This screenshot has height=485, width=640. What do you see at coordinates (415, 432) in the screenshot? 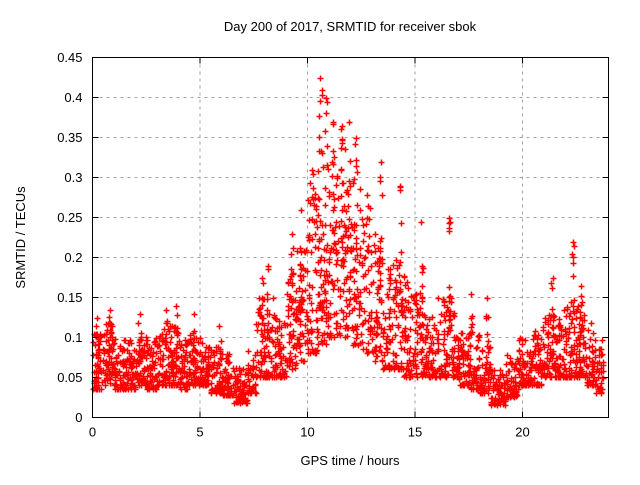
I see `x-tick-label: 15` at bounding box center [415, 432].